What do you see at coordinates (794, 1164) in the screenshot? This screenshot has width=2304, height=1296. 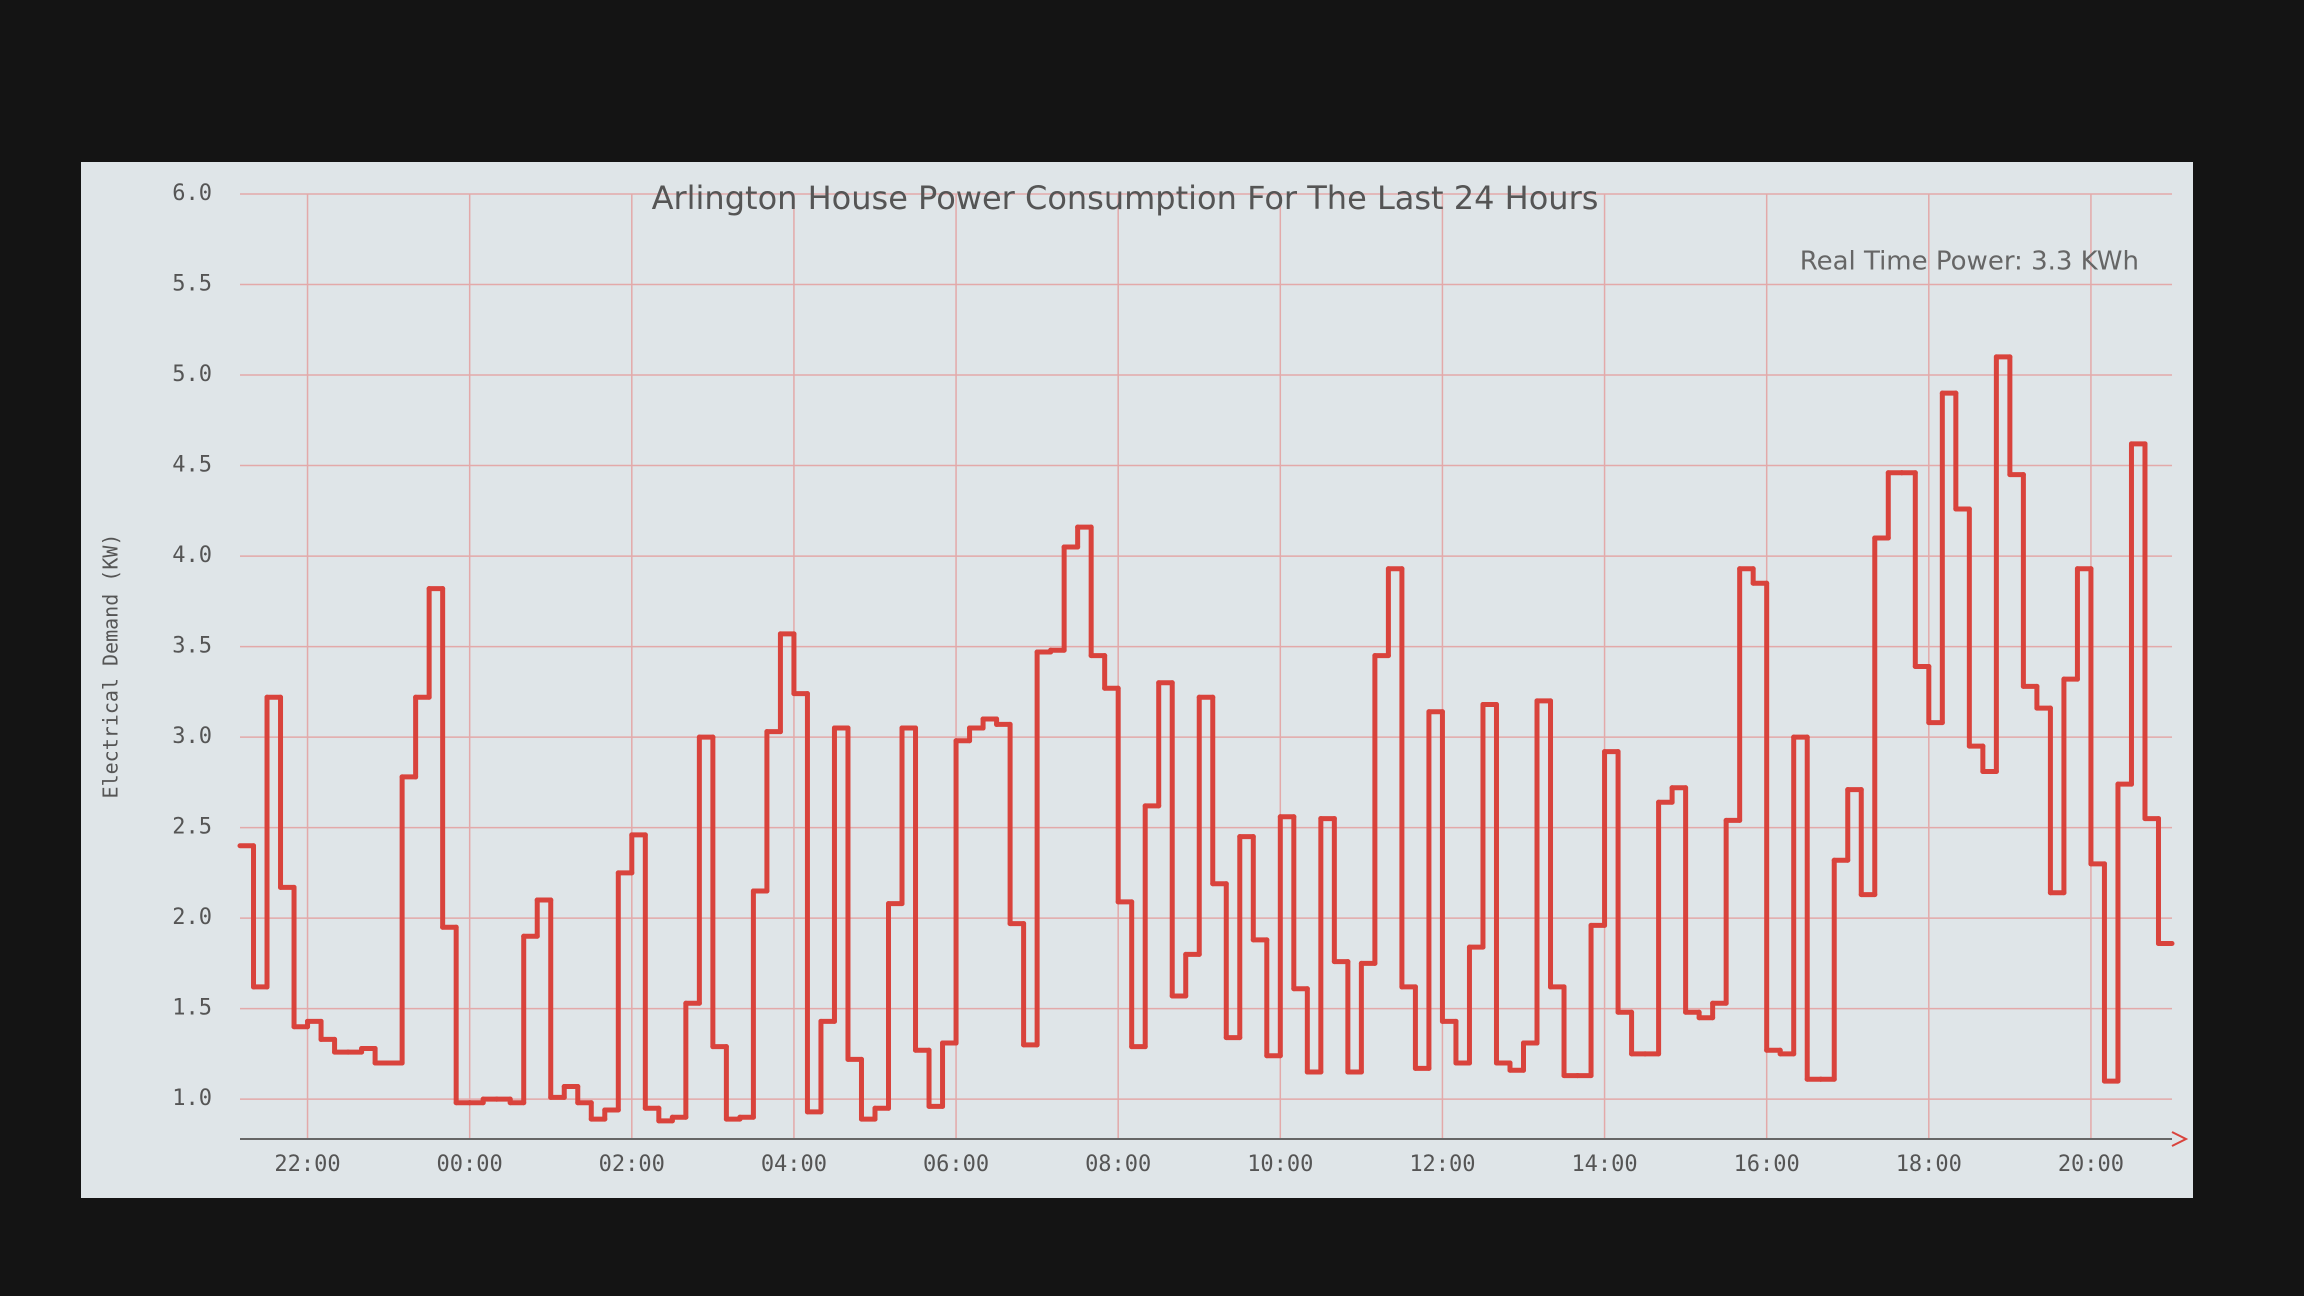 I see `x-tick-label: 04:00` at bounding box center [794, 1164].